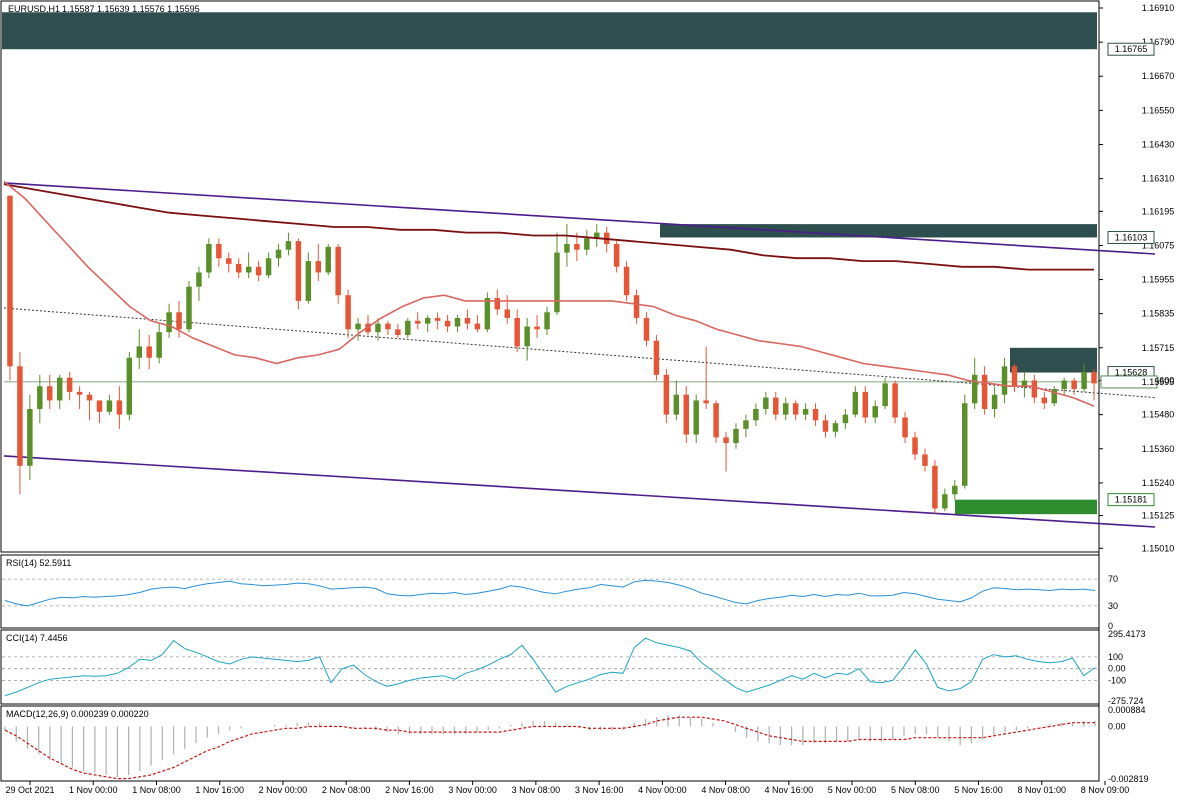 The image size is (1200, 800). Describe the element at coordinates (1117, 726) in the screenshot. I see `macd-tick-label: 0.00` at that location.